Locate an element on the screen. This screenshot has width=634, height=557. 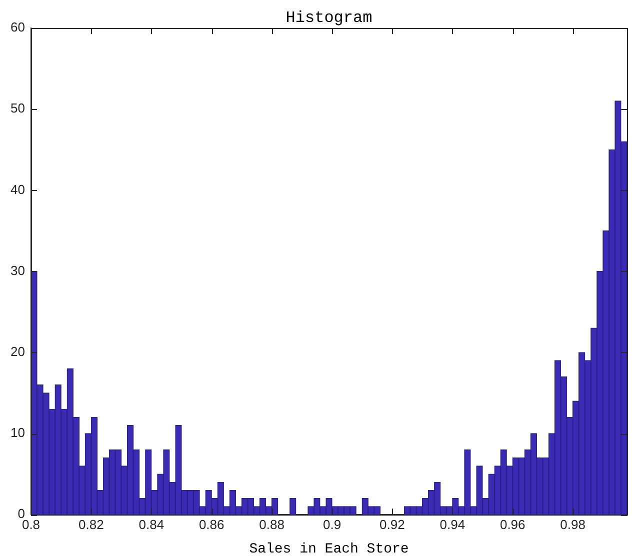
x-tick-label: 0.98 is located at coordinates (573, 524).